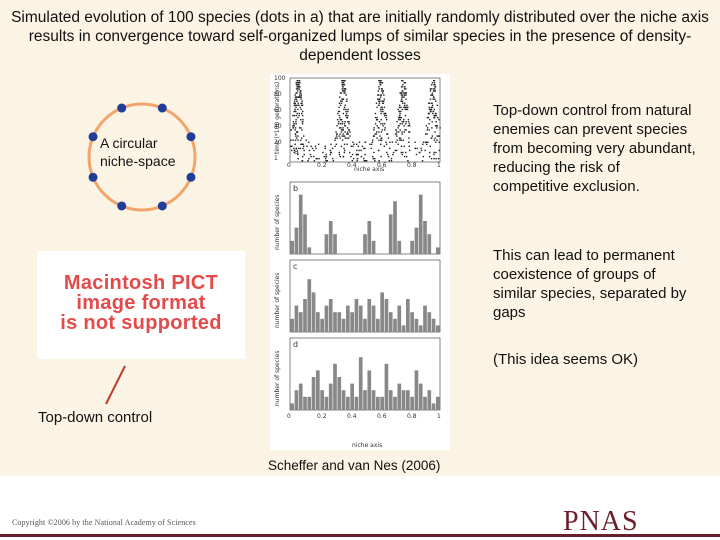 This screenshot has width=720, height=540. I want to click on pict-line-2: image format, so click(141, 303).